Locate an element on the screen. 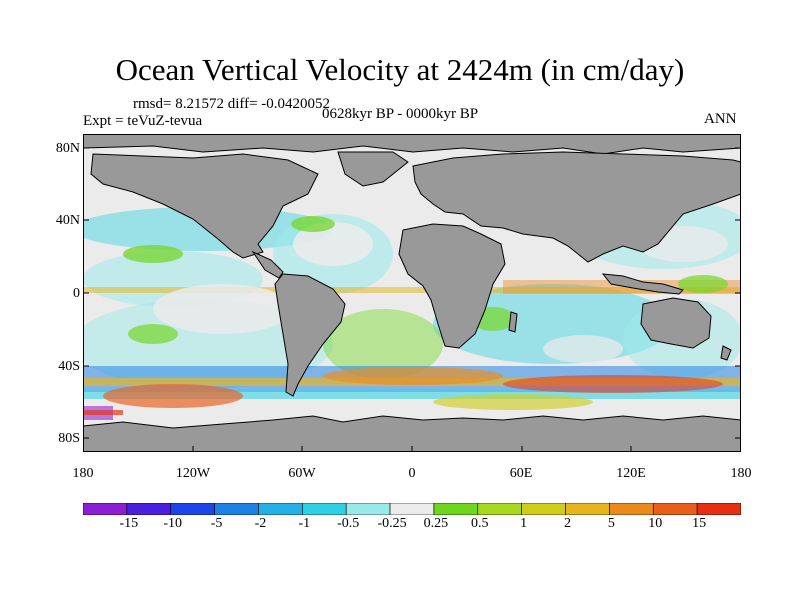 This screenshot has height=600, width=800. lat-label-80s: 80S is located at coordinates (69, 438).